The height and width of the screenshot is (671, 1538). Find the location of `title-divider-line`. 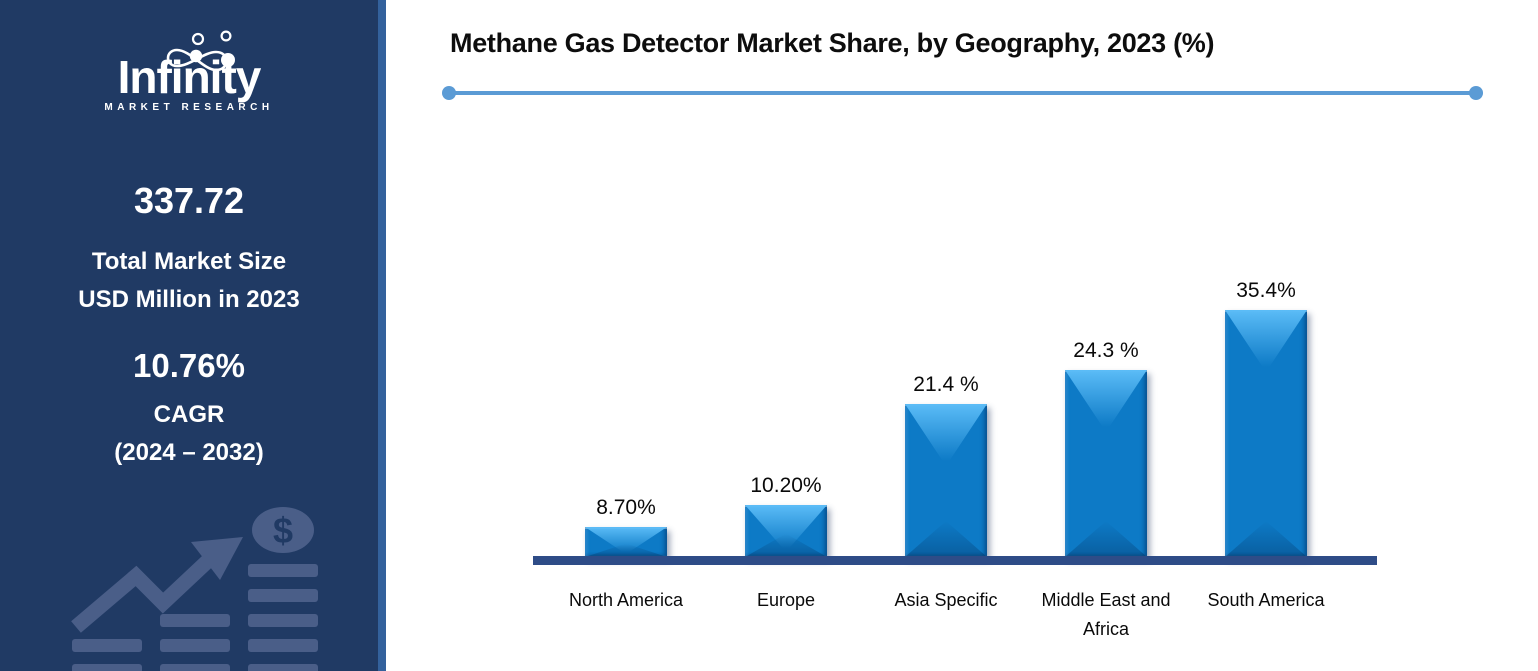

title-divider-line is located at coordinates (966, 93).